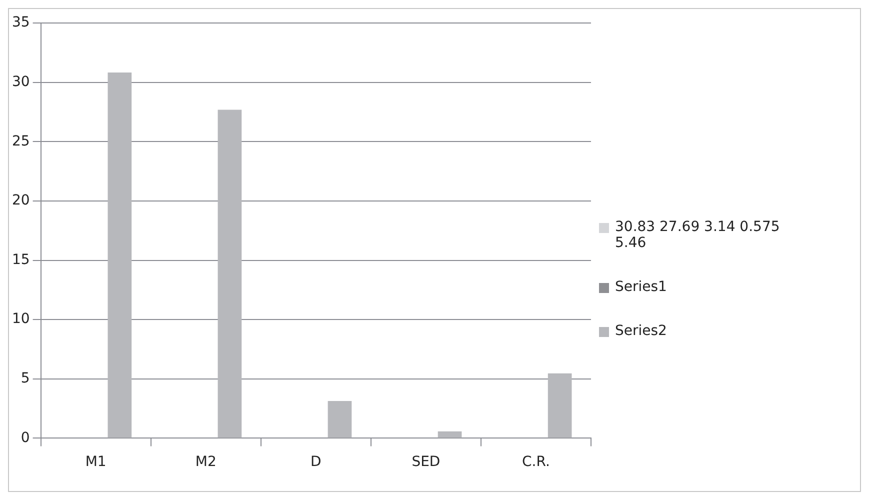 This screenshot has width=873, height=504. What do you see at coordinates (698, 235) in the screenshot?
I see `legend-label: 30.83 27.69 3.14 0.575 5.46` at bounding box center [698, 235].